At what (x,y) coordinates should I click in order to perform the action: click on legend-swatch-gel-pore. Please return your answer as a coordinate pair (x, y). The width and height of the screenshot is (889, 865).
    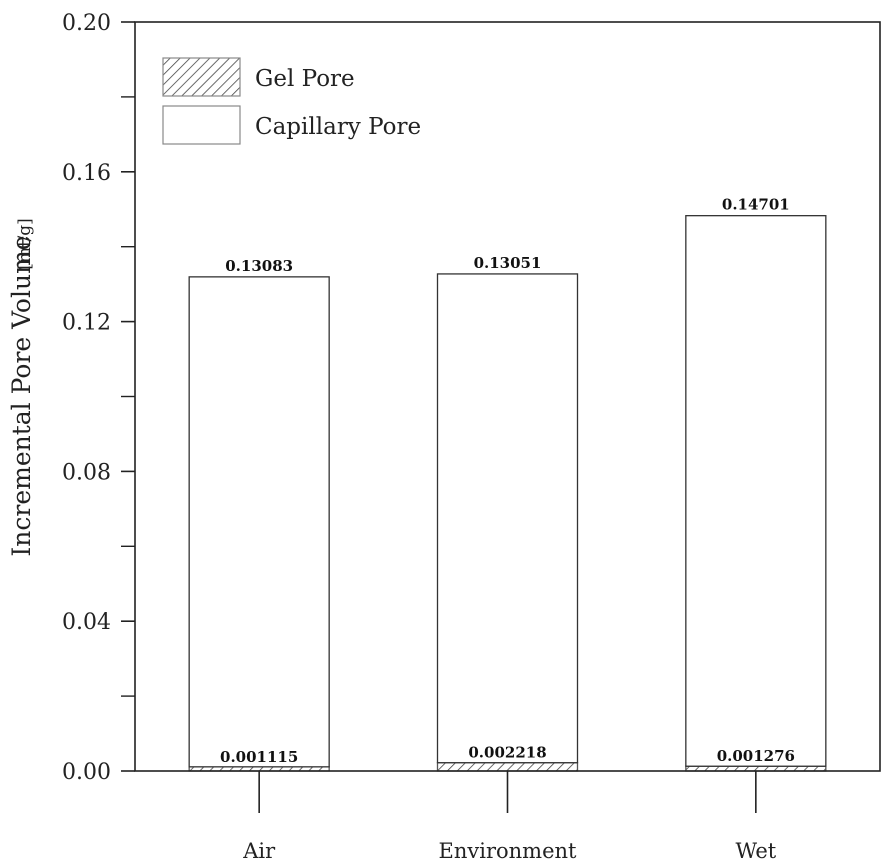
    Looking at the image, I should click on (201, 77).